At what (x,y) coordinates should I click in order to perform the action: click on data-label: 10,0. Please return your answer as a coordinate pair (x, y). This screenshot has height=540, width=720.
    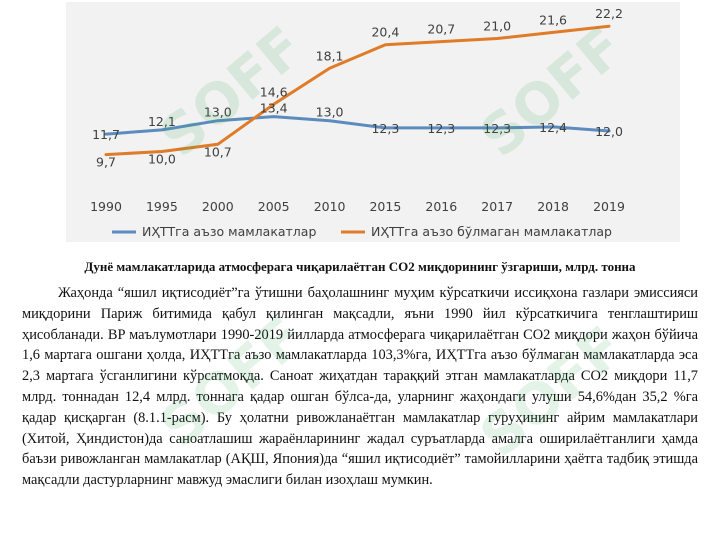
    Looking at the image, I should click on (162, 159).